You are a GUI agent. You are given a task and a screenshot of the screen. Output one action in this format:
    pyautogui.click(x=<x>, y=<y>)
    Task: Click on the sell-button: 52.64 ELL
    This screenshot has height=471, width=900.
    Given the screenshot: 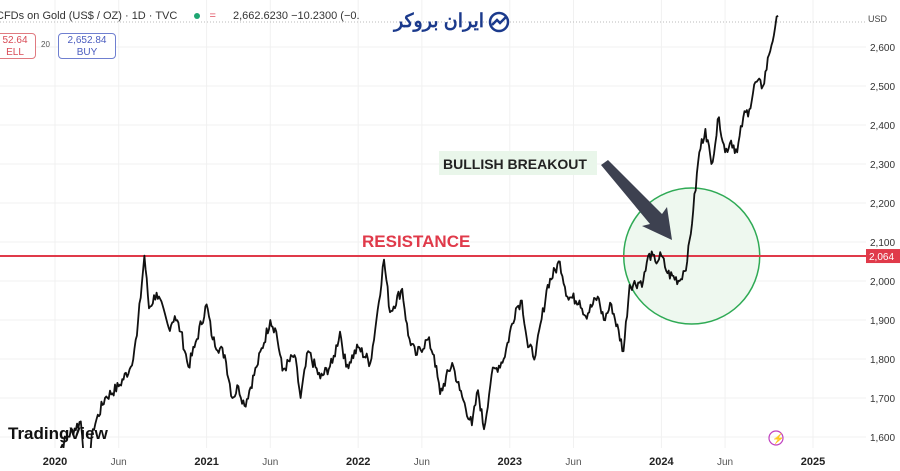 What is the action you would take?
    pyautogui.click(x=18, y=46)
    